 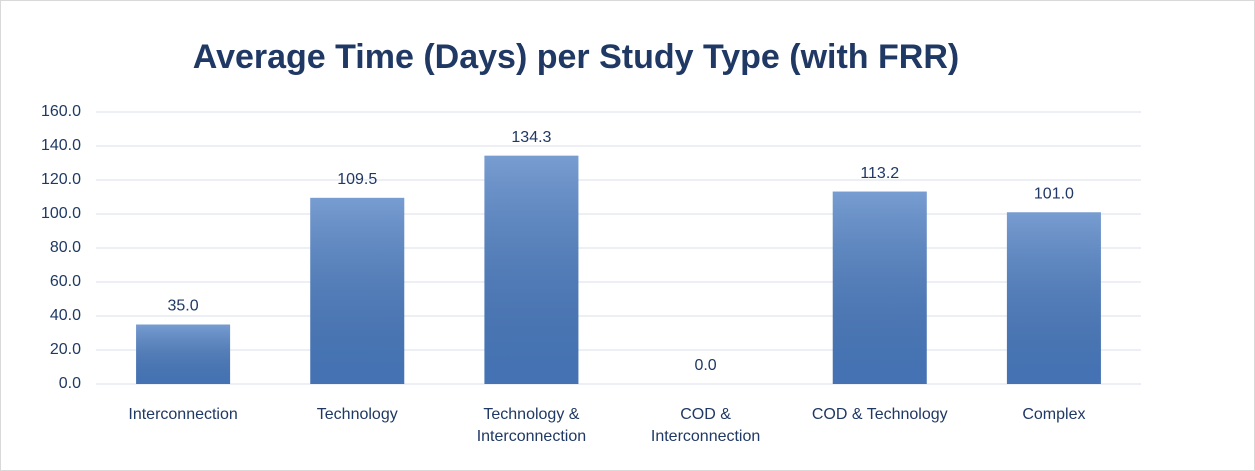 I want to click on y-tick-label: 100.0, so click(x=61, y=213).